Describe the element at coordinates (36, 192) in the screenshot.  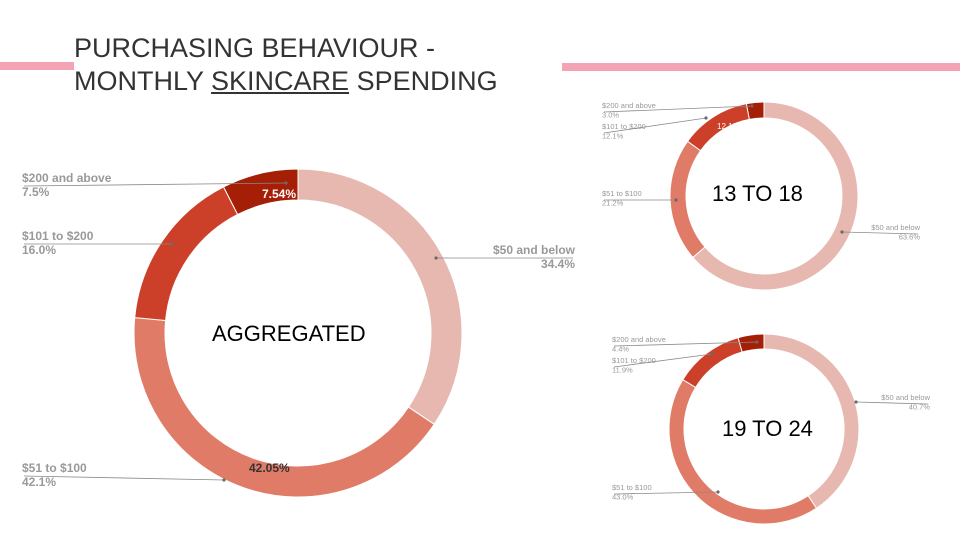
I see `slice-value-s200-chart-1: 7.5%` at that location.